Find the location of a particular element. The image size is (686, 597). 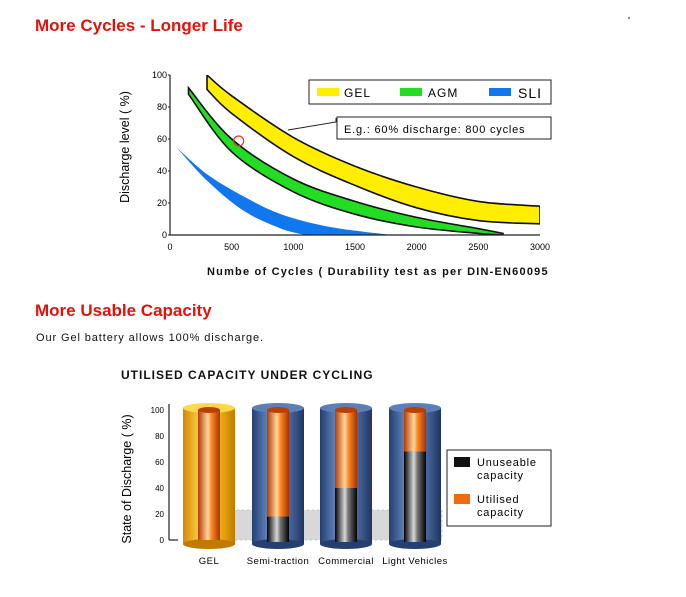

category-label: Commercial is located at coordinates (346, 561).